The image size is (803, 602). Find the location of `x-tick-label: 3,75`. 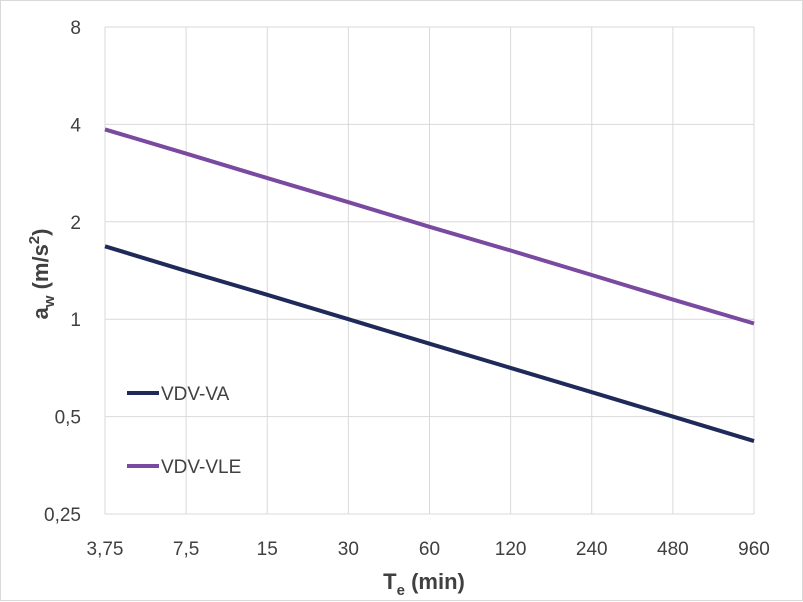

x-tick-label: 3,75 is located at coordinates (105, 549).